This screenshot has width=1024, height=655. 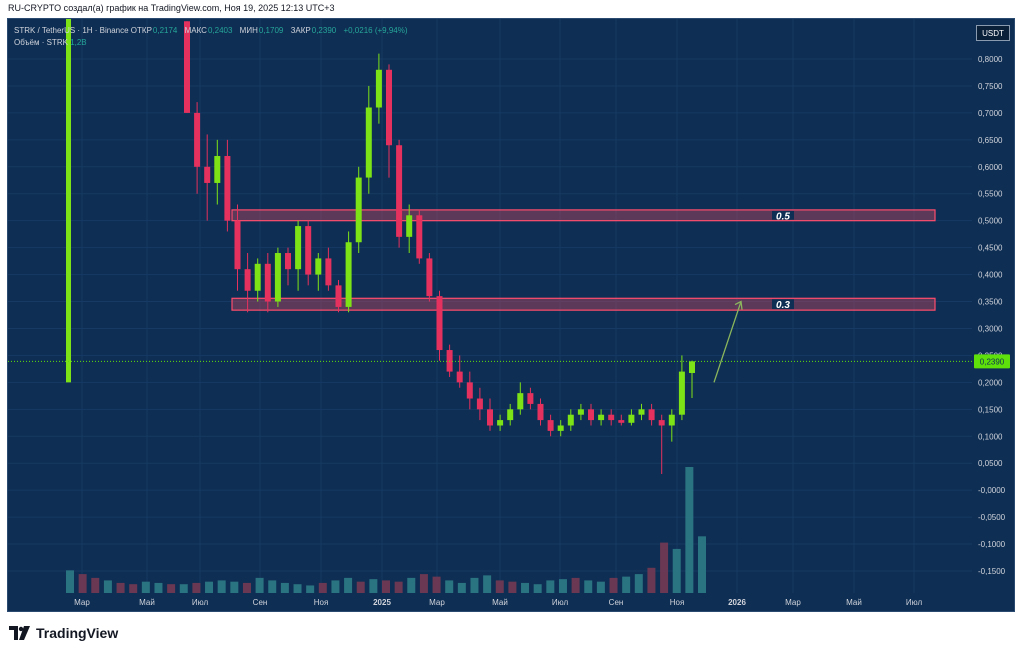 What do you see at coordinates (200, 602) in the screenshot?
I see `time-tick-label: Июл` at bounding box center [200, 602].